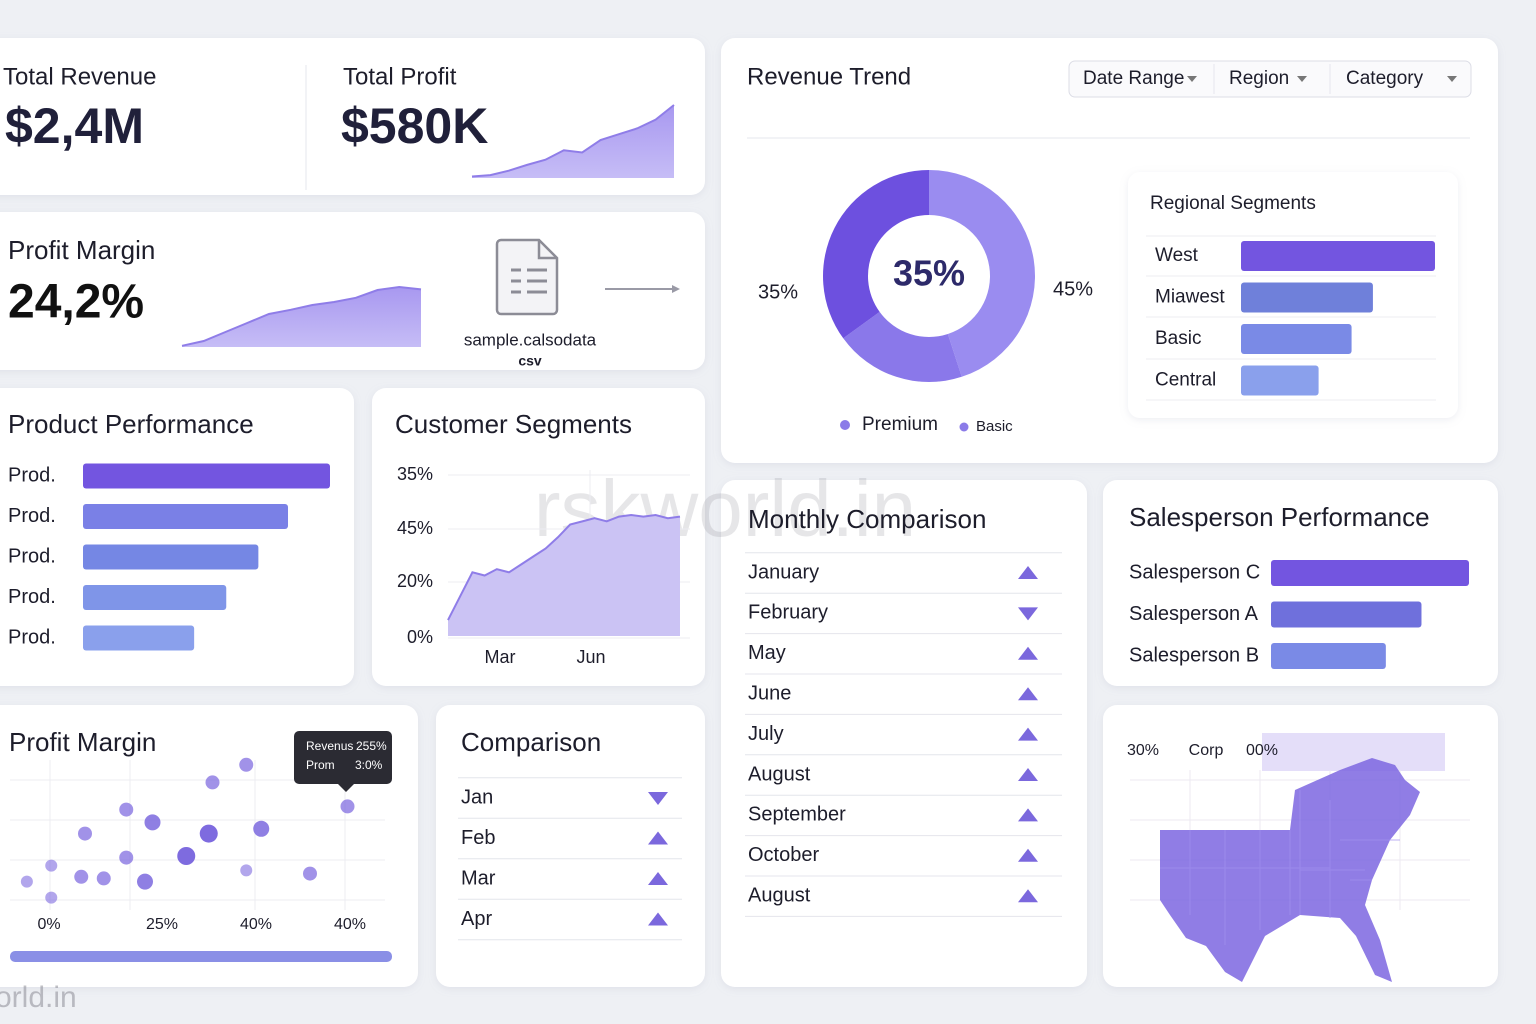 Image resolution: width=1536 pixels, height=1024 pixels. Describe the element at coordinates (564, 567) in the screenshot. I see `segment-area-line` at that location.